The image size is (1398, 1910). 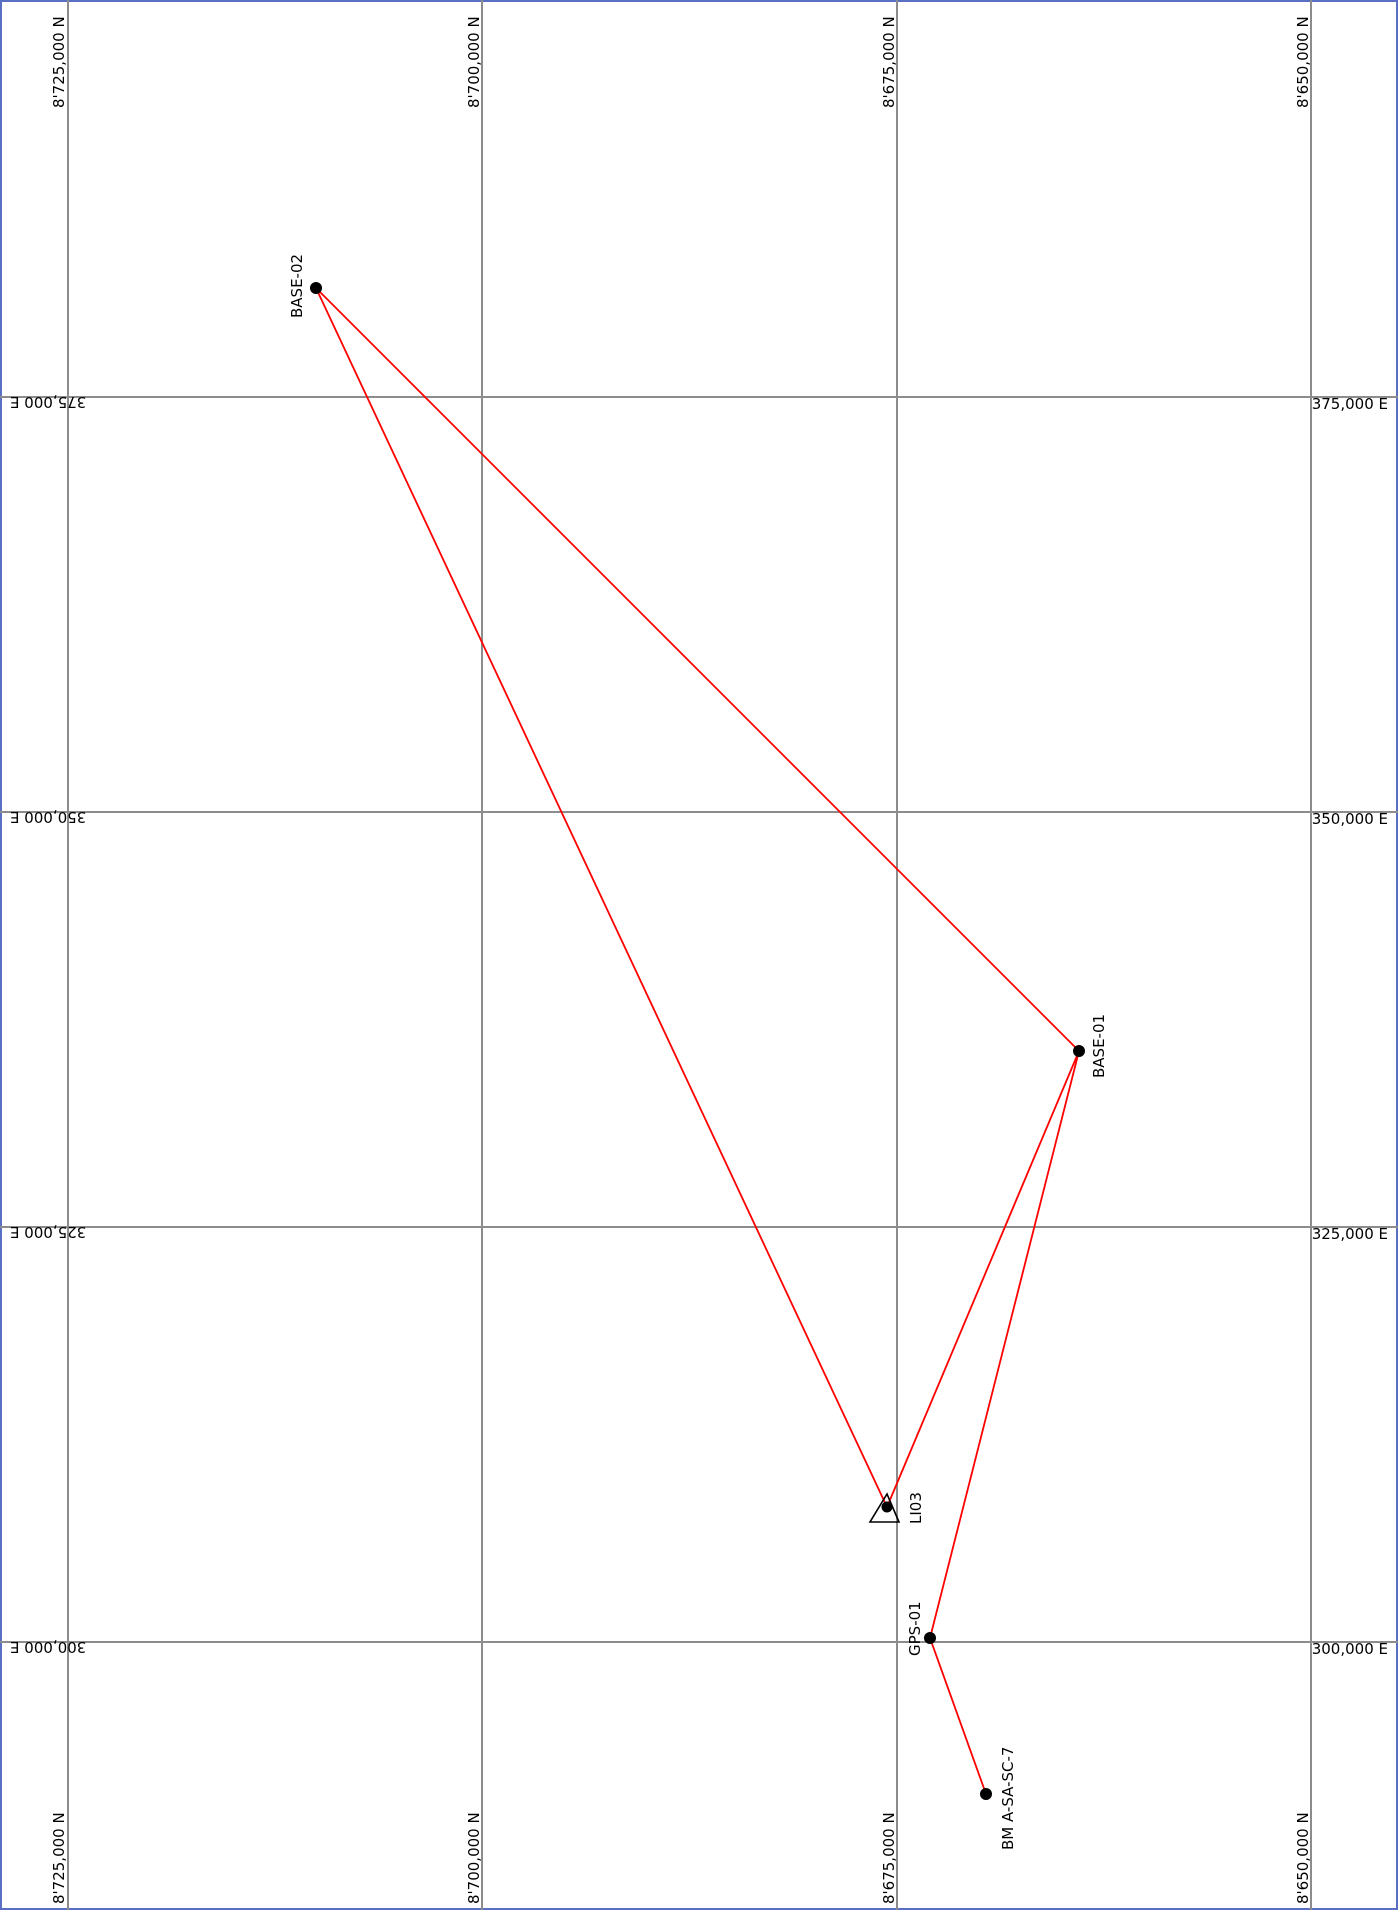 I want to click on northing-label-bottom-2: 8'700,000 N, so click(x=474, y=1858).